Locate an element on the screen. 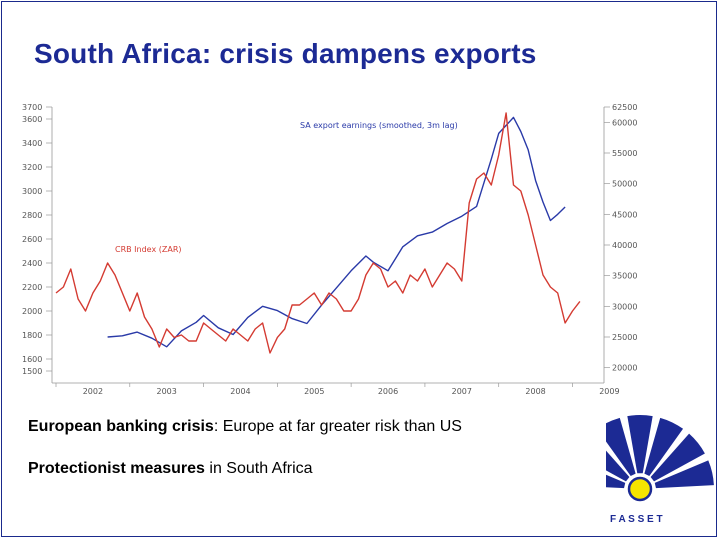 The width and height of the screenshot is (720, 540). x-tick-label: 2003 is located at coordinates (166, 391).